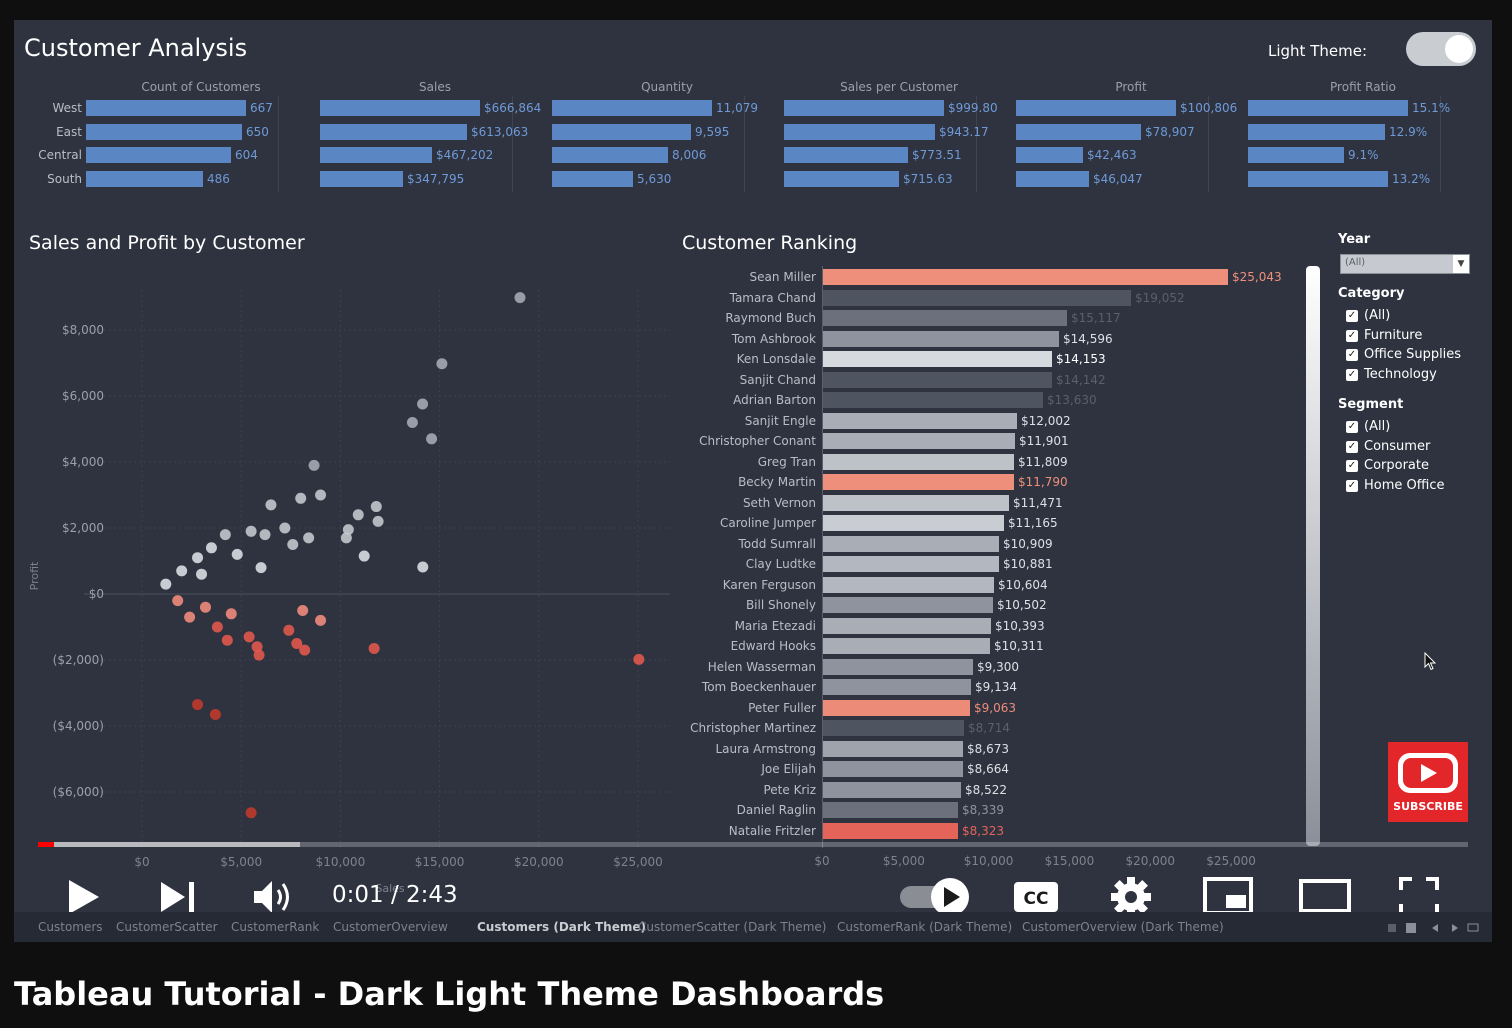 Image resolution: width=1512 pixels, height=1028 pixels. I want to click on toggle-knob, so click(1459, 49).